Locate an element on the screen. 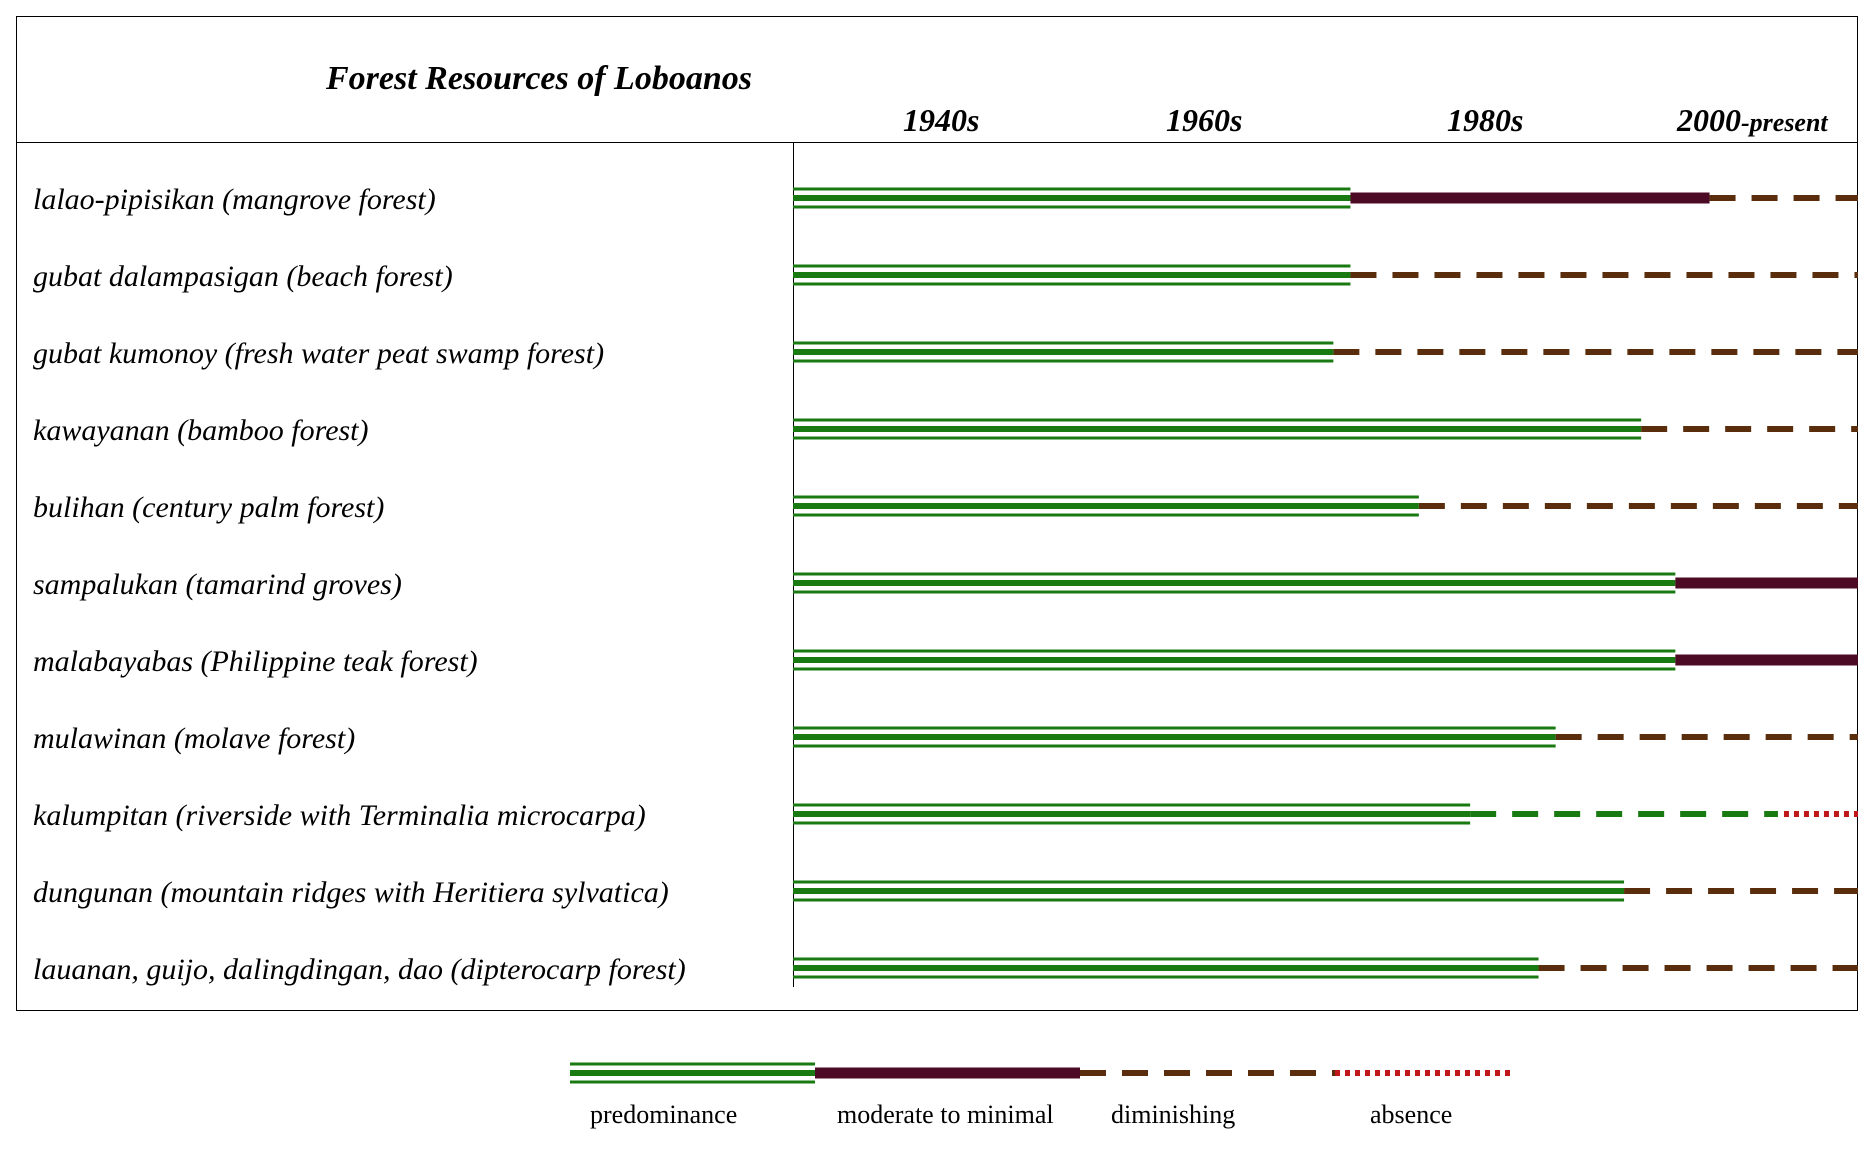 This screenshot has height=1151, width=1874. decade-text: 1980s is located at coordinates (1485, 120).